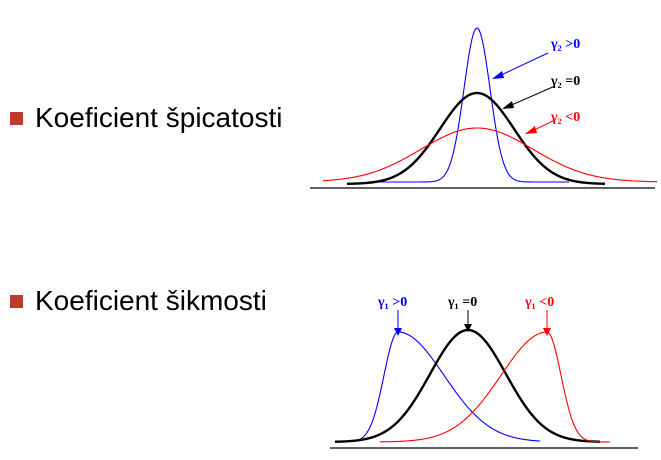 This screenshot has height=460, width=661. I want to click on label-skewness-negative: γ₁ <0, so click(539, 302).